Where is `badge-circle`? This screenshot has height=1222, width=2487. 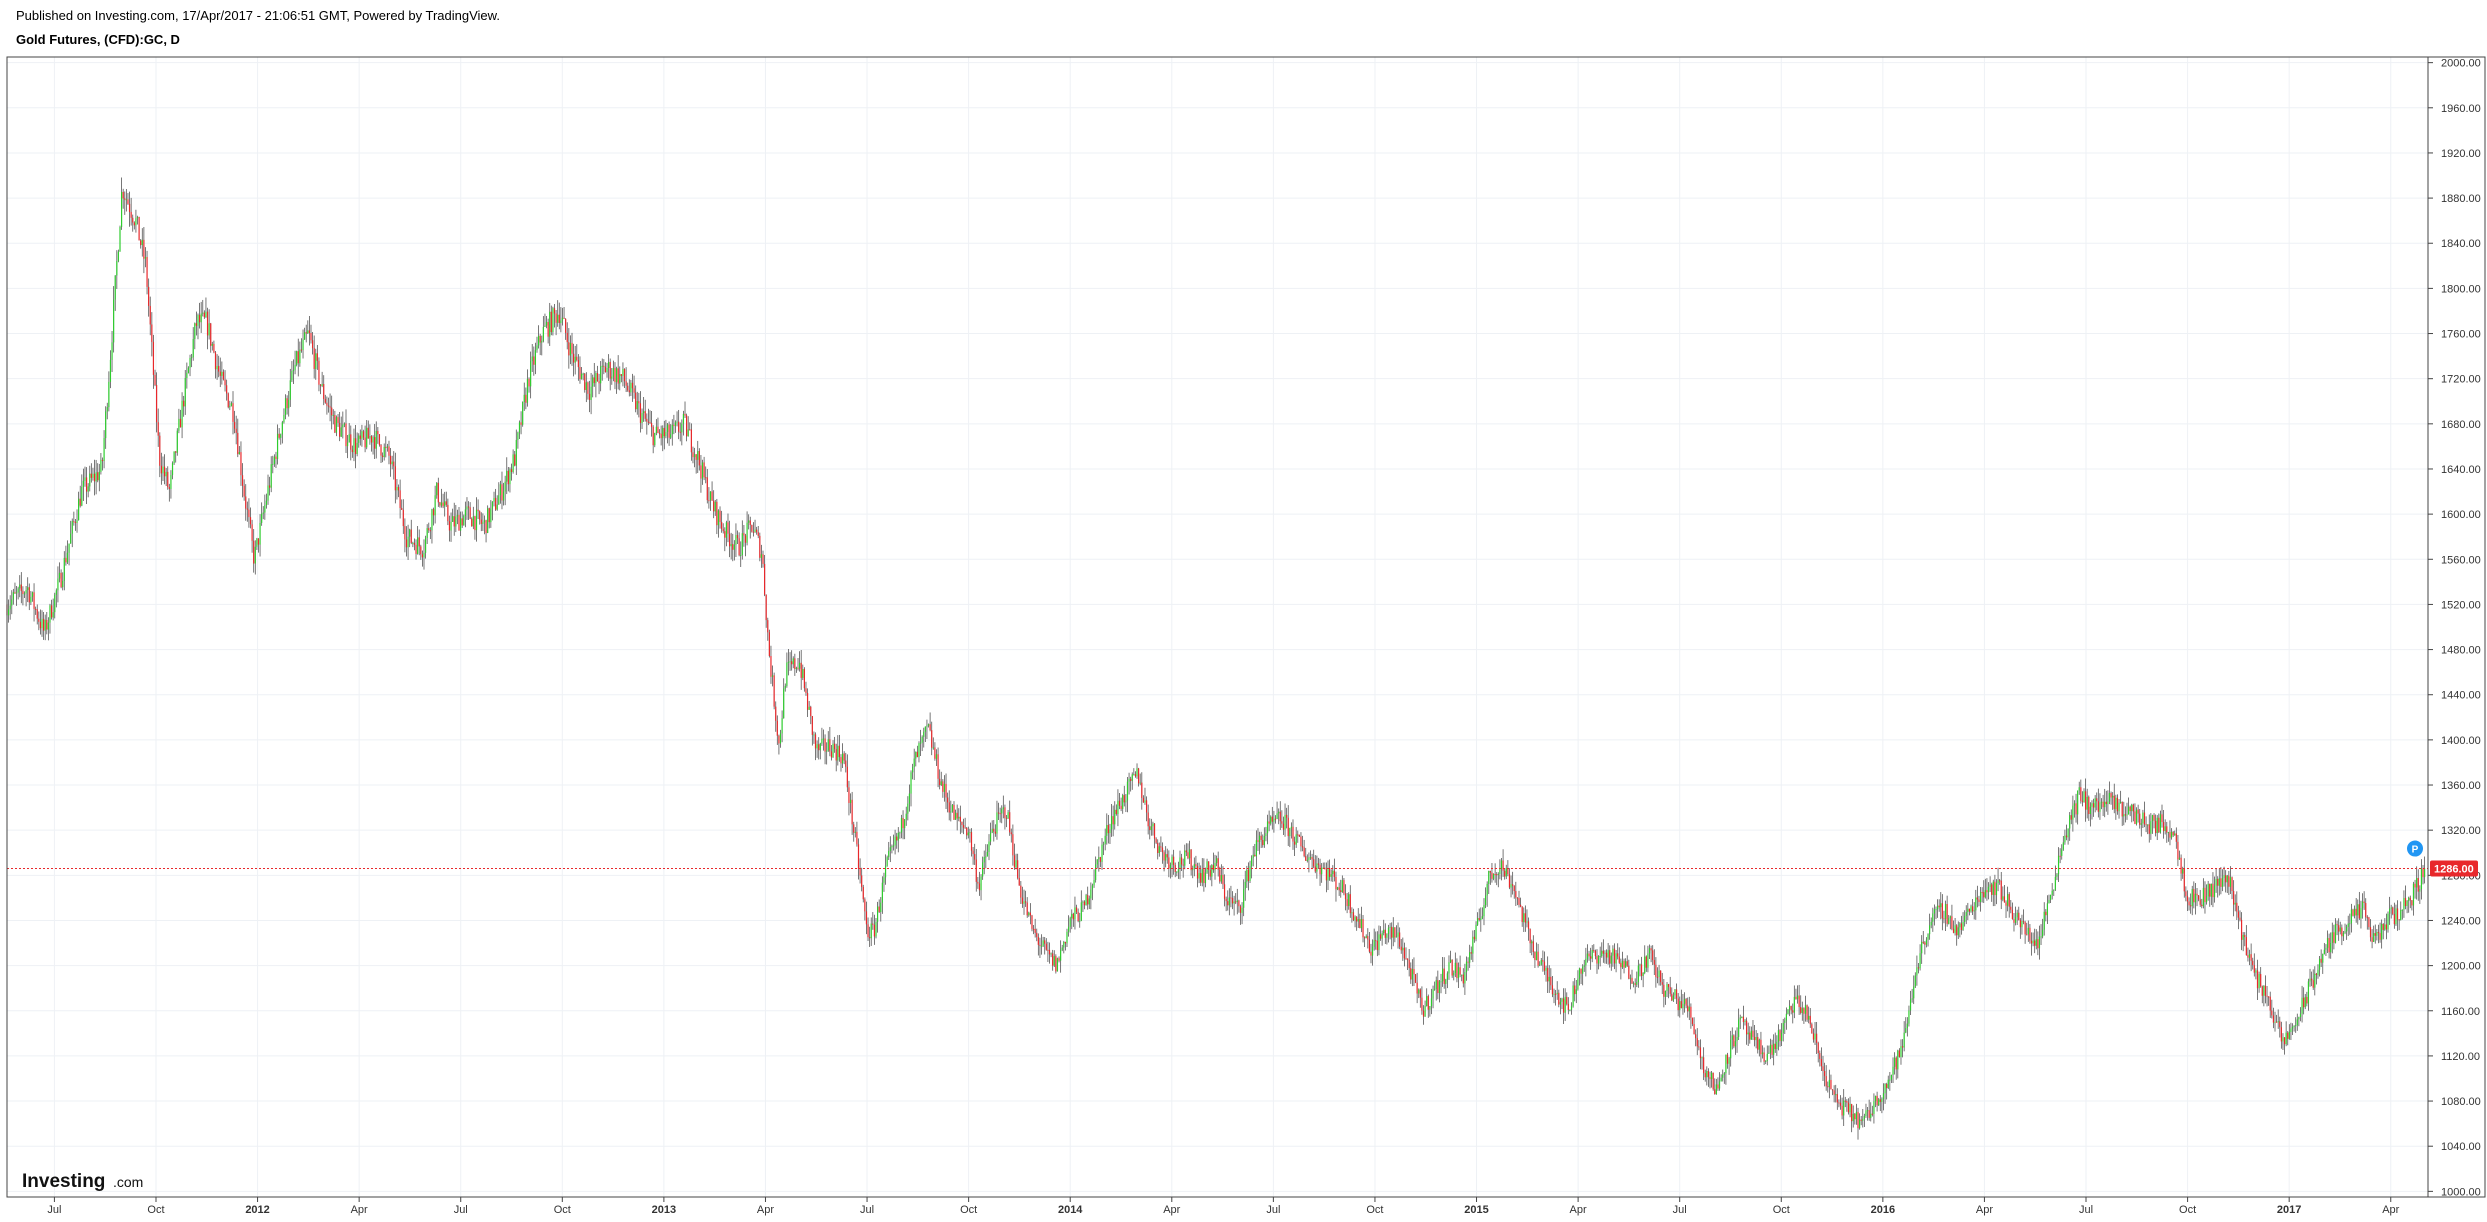 badge-circle is located at coordinates (2415, 848).